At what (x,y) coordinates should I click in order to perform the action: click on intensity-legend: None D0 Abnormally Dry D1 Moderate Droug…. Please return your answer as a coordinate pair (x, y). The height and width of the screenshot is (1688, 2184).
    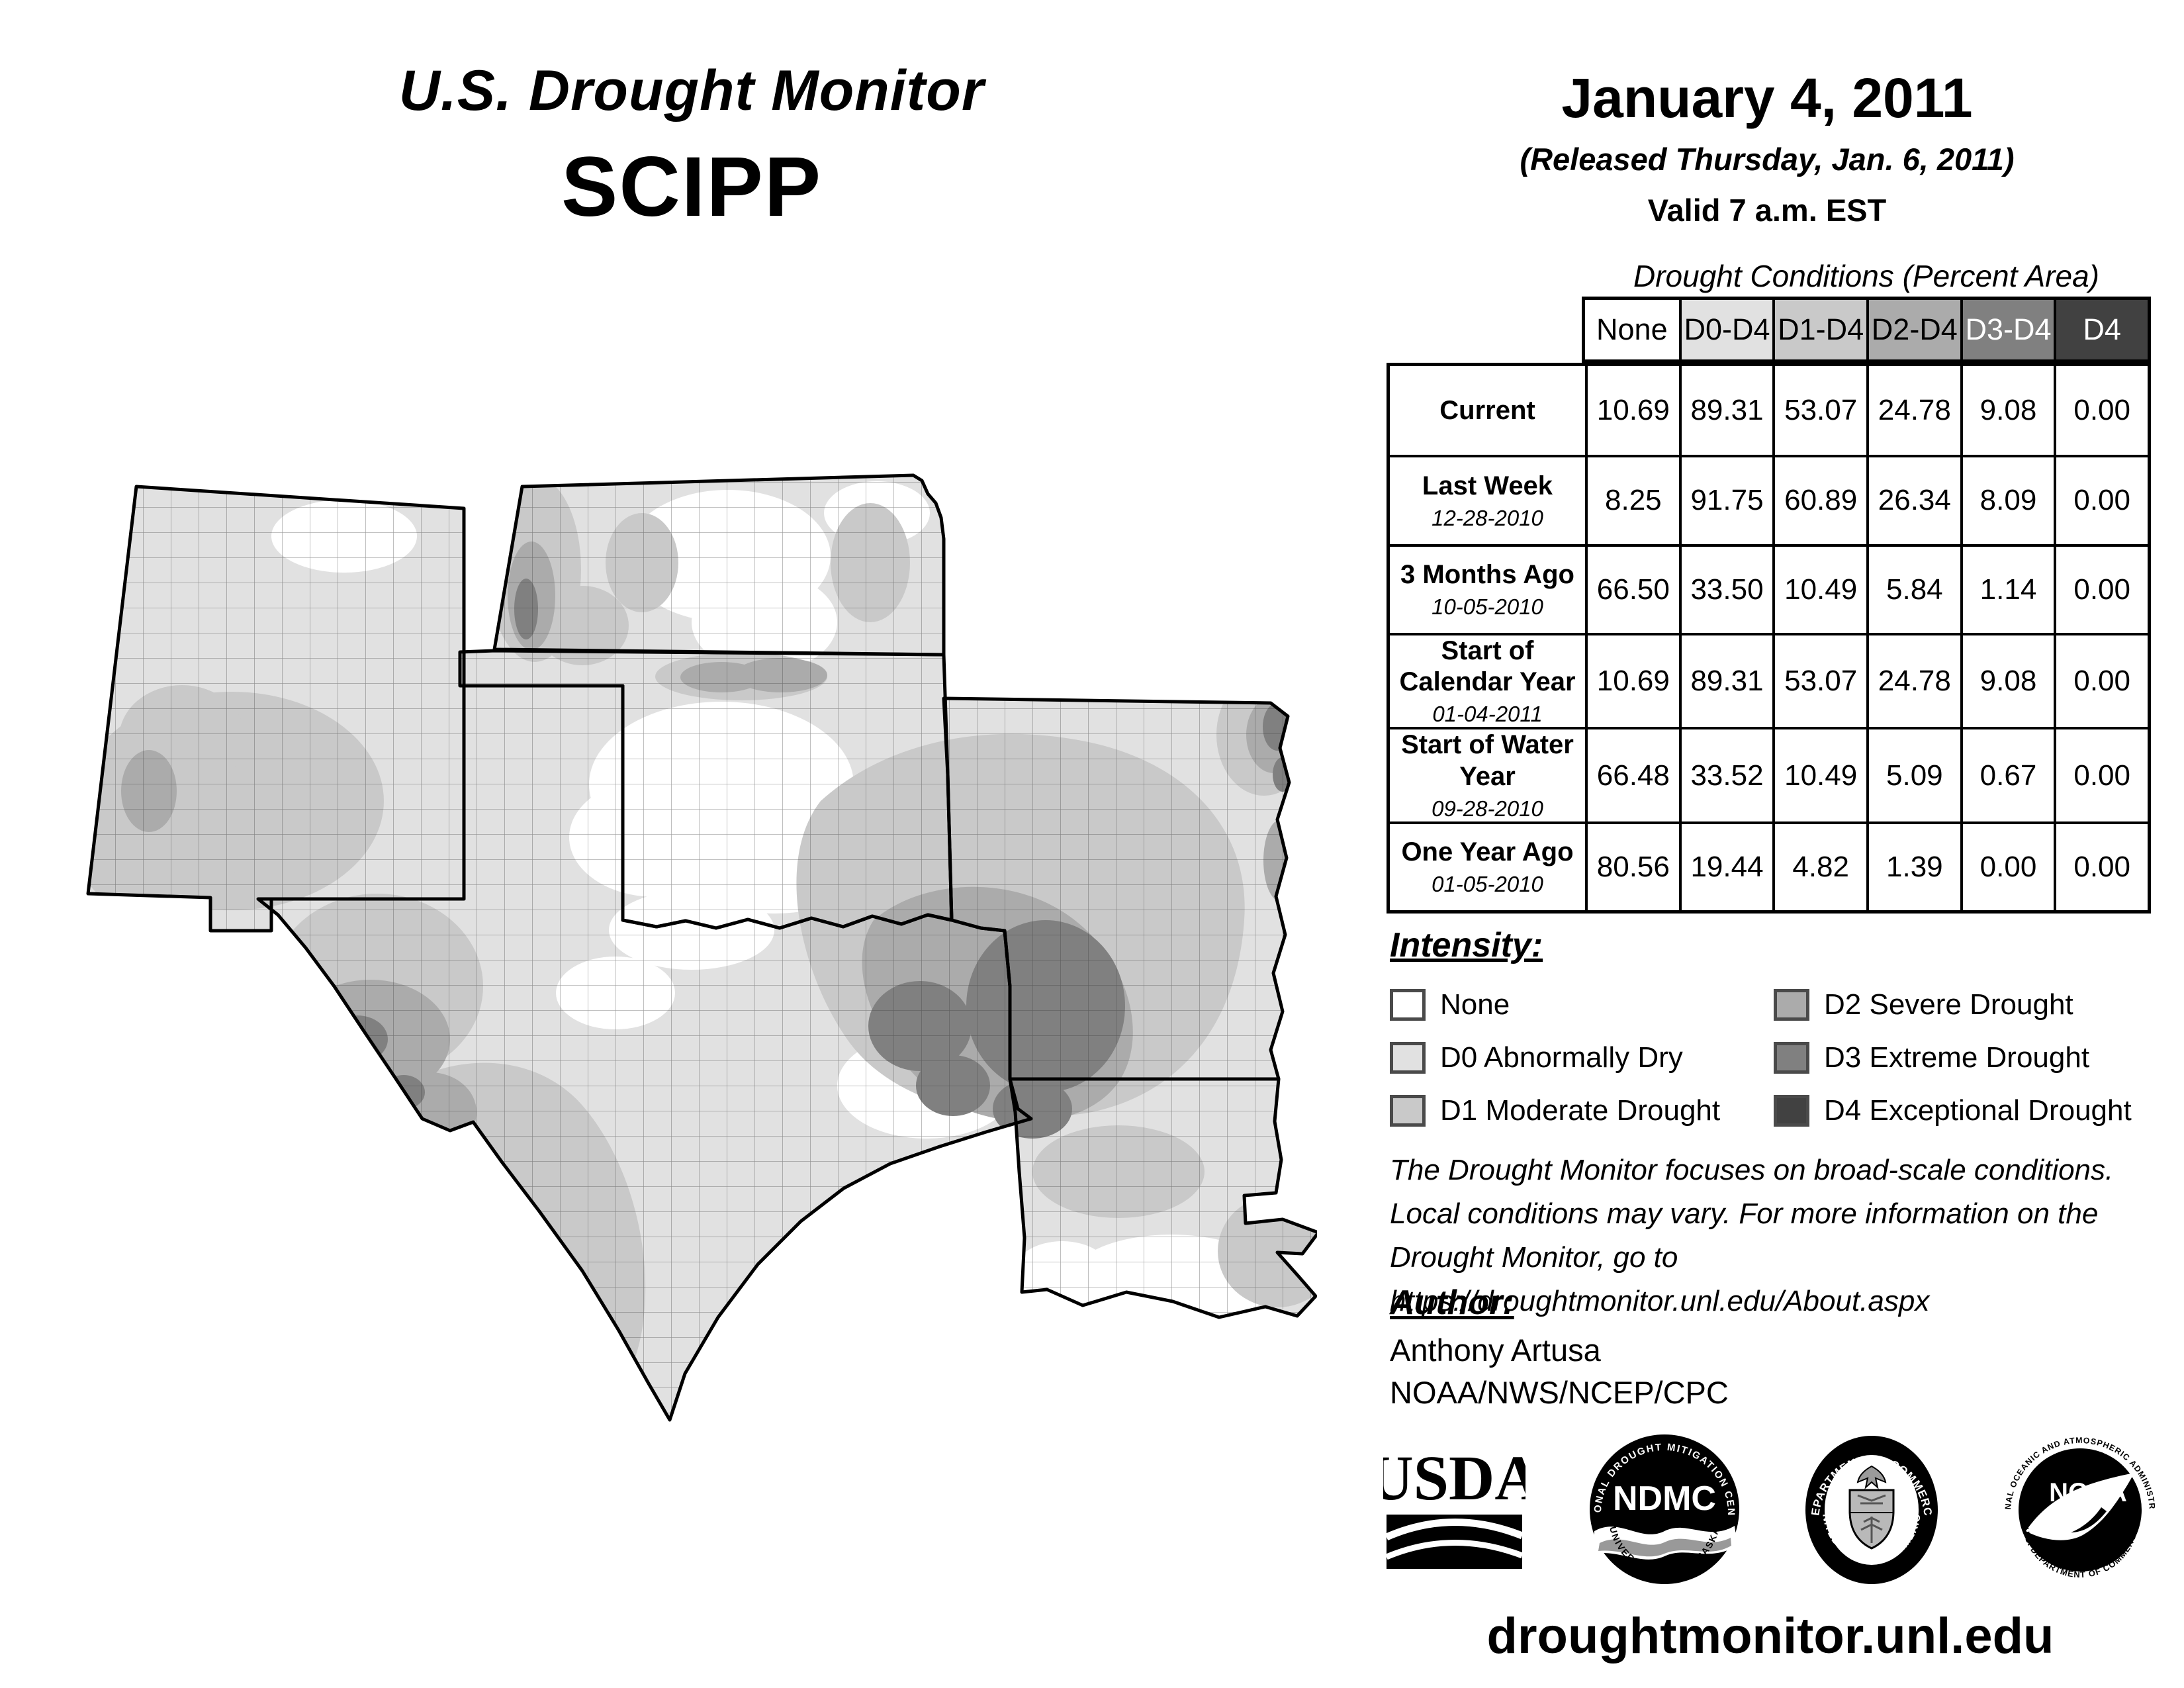
    Looking at the image, I should click on (1774, 1057).